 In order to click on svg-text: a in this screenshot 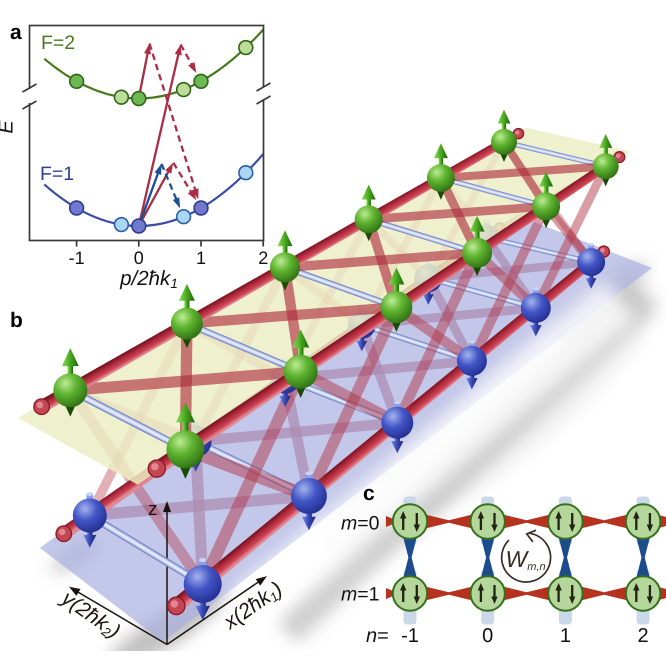, I will do `click(16, 32)`.